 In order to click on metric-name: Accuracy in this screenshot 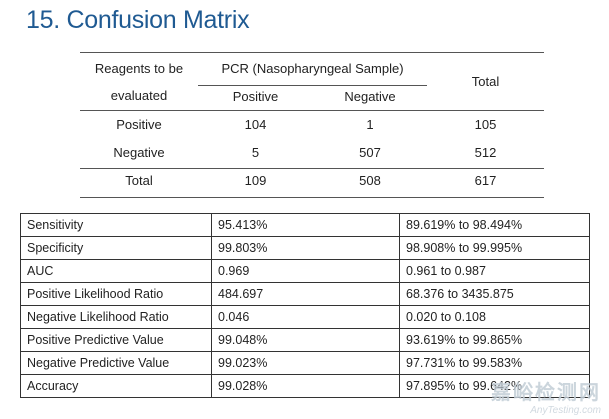, I will do `click(116, 386)`.